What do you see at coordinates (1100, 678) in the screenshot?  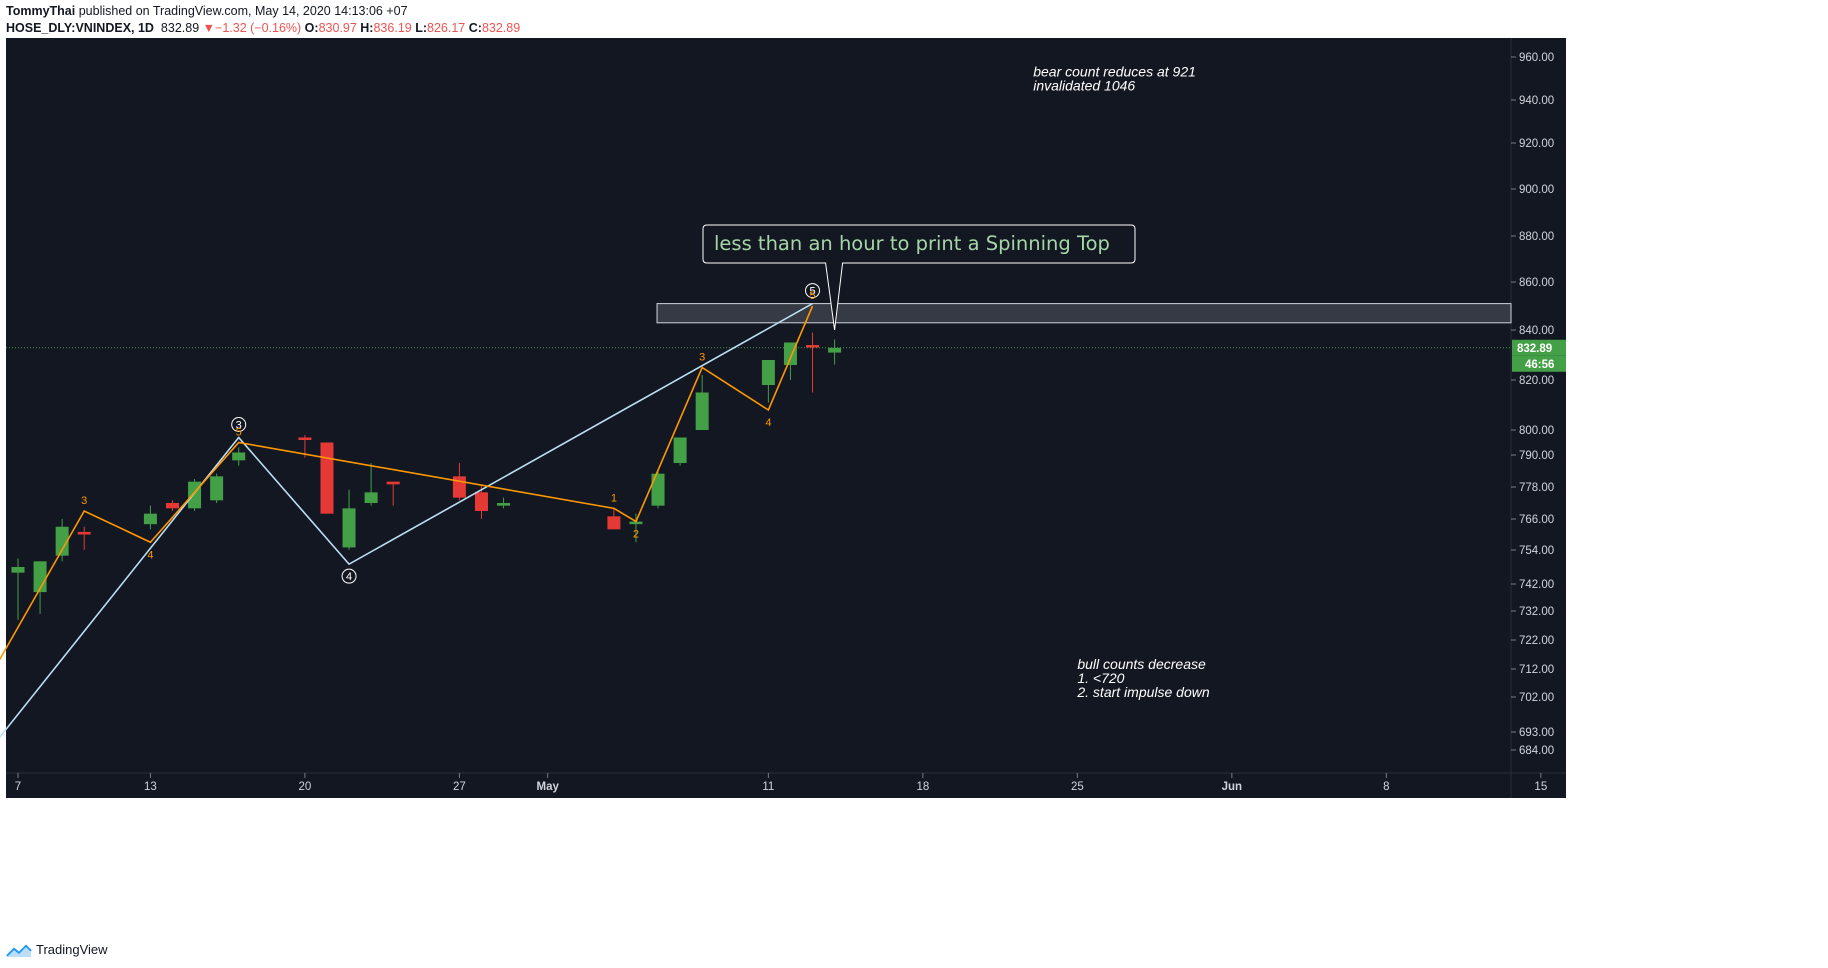 I see `note-text-line: 1. <720` at bounding box center [1100, 678].